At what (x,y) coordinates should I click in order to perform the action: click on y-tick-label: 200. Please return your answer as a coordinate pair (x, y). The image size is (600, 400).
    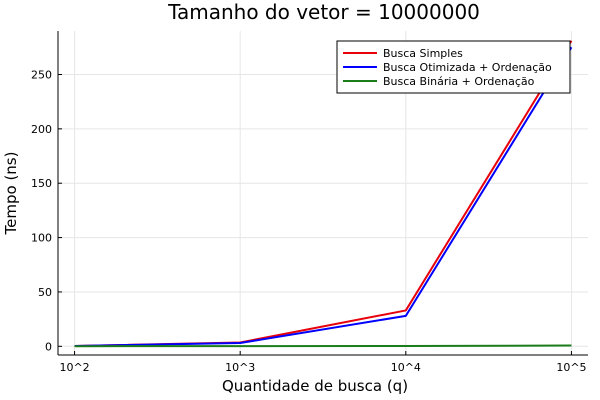
    Looking at the image, I should click on (41, 129).